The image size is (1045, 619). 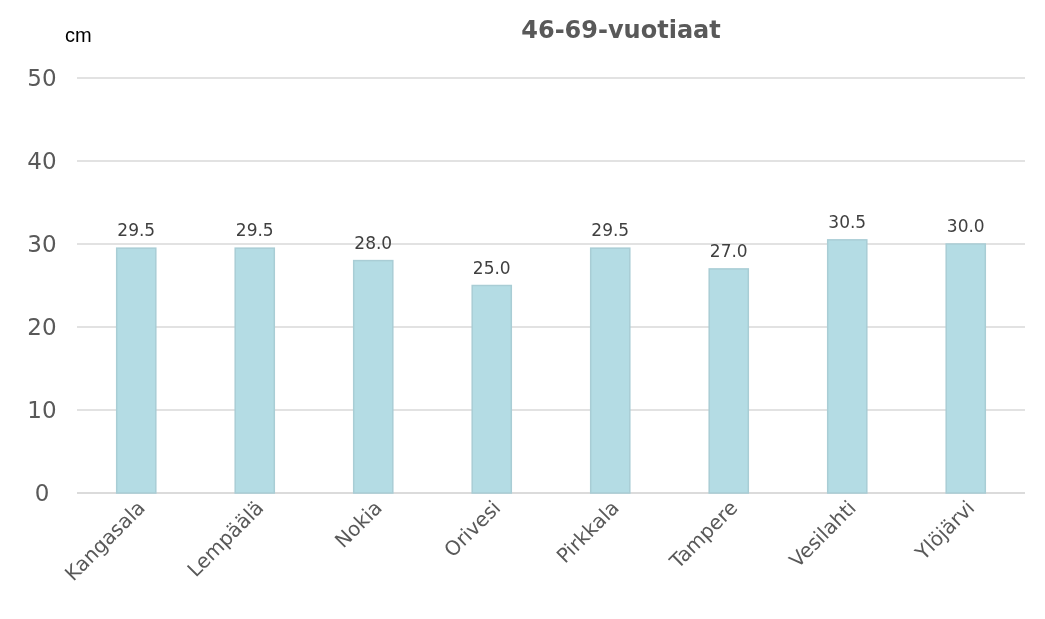 I want to click on data-label: 25.0, so click(x=491, y=267).